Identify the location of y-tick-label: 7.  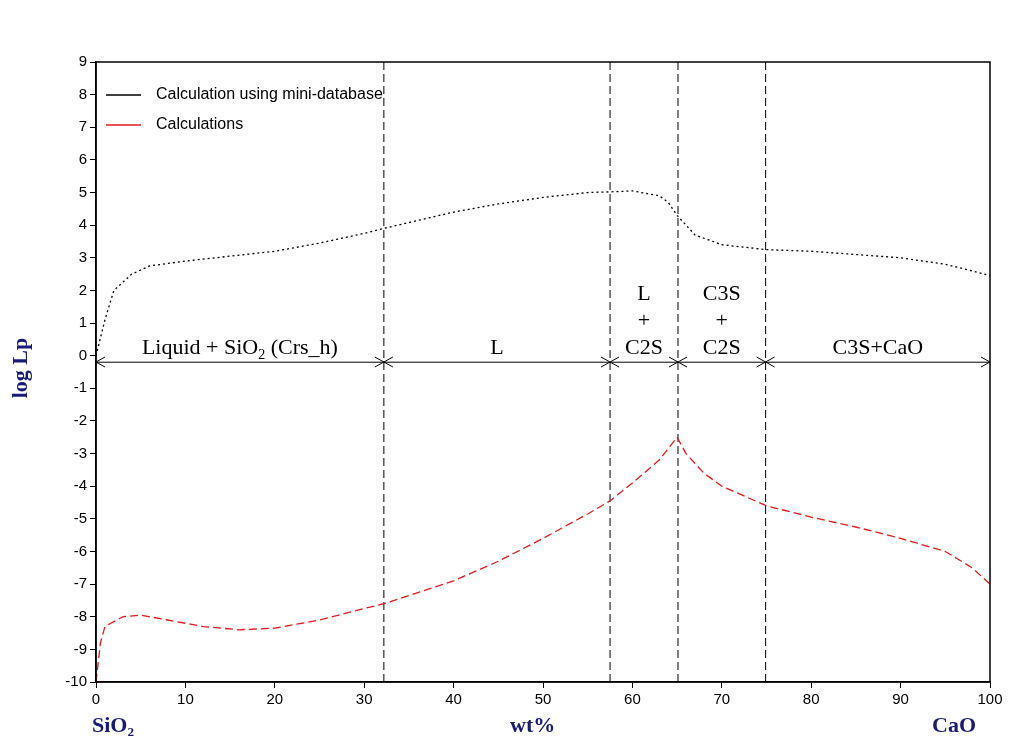
(82, 126).